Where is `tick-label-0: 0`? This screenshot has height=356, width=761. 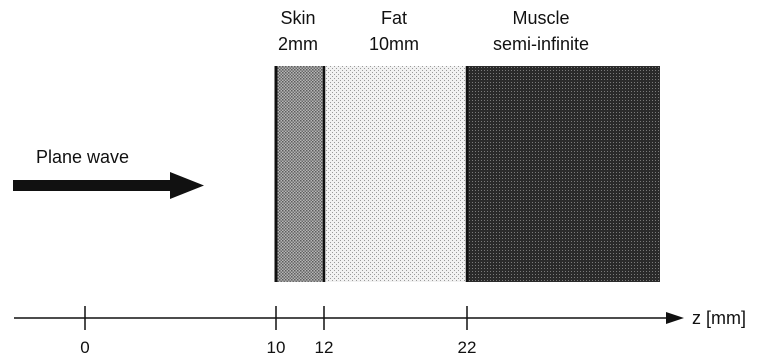
tick-label-0: 0 is located at coordinates (84, 347).